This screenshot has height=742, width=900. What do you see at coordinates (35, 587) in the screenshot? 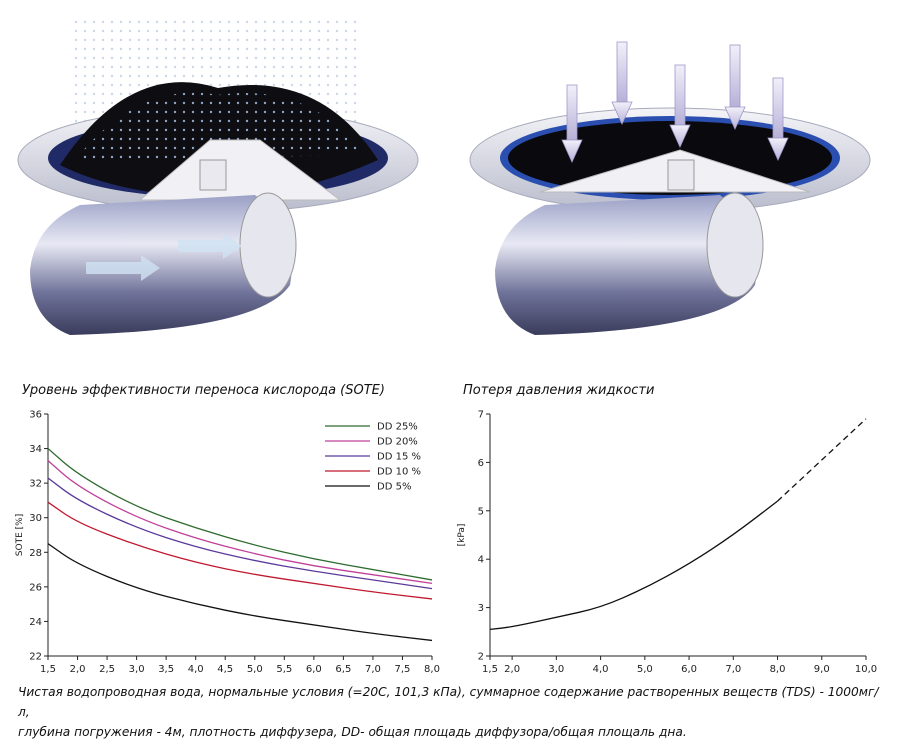
I see `y-tick-label: 26` at bounding box center [35, 587].